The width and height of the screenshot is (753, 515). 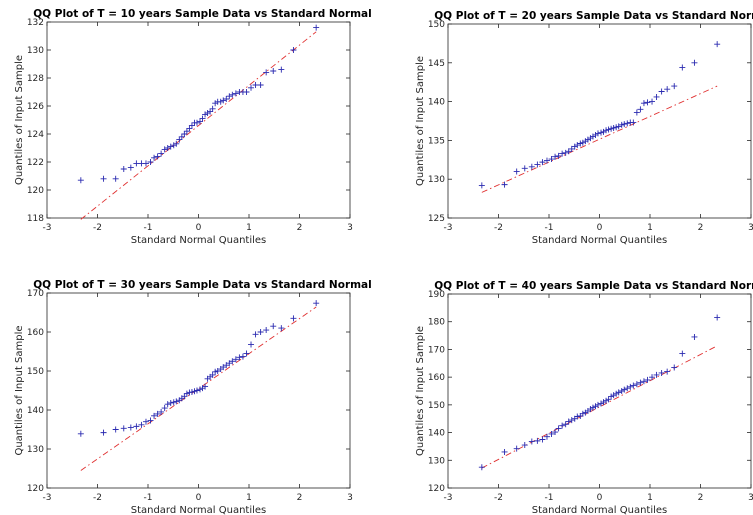 What do you see at coordinates (436, 406) in the screenshot?
I see `y-tick-label: 150` at bounding box center [436, 406].